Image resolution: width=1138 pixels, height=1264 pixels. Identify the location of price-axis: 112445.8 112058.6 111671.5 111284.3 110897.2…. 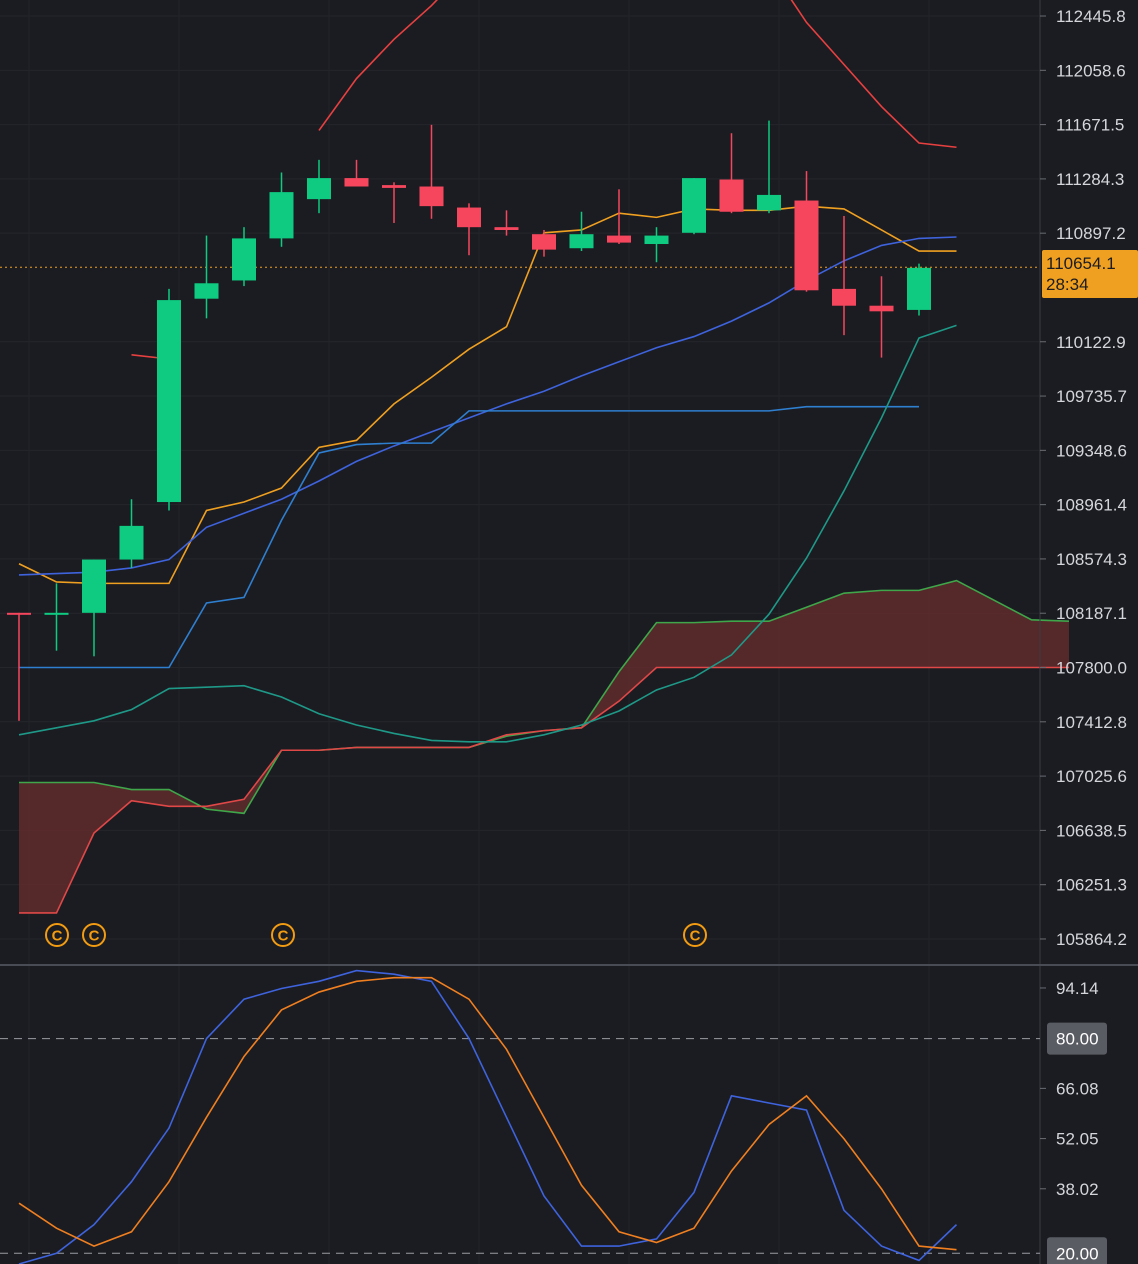
(1083, 478).